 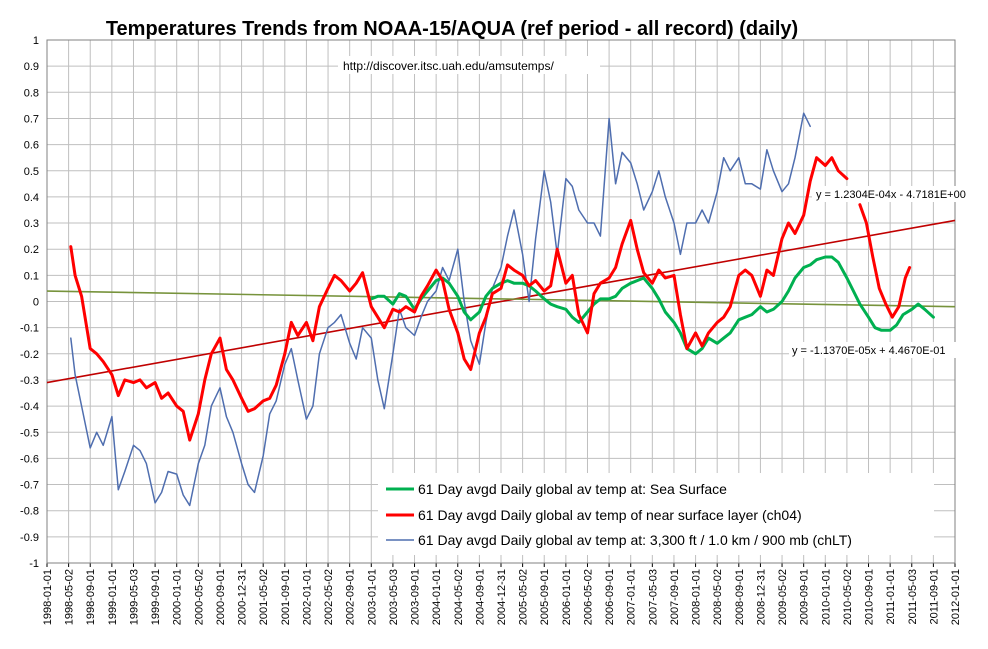 I want to click on x-tick-label: 2006-01-01, so click(x=567, y=597).